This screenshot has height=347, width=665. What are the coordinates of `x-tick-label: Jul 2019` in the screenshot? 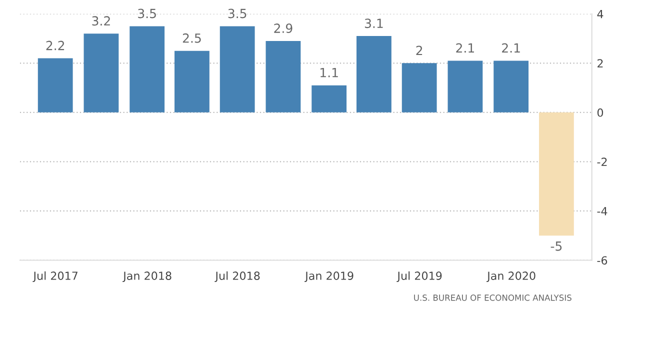 It's located at (419, 276).